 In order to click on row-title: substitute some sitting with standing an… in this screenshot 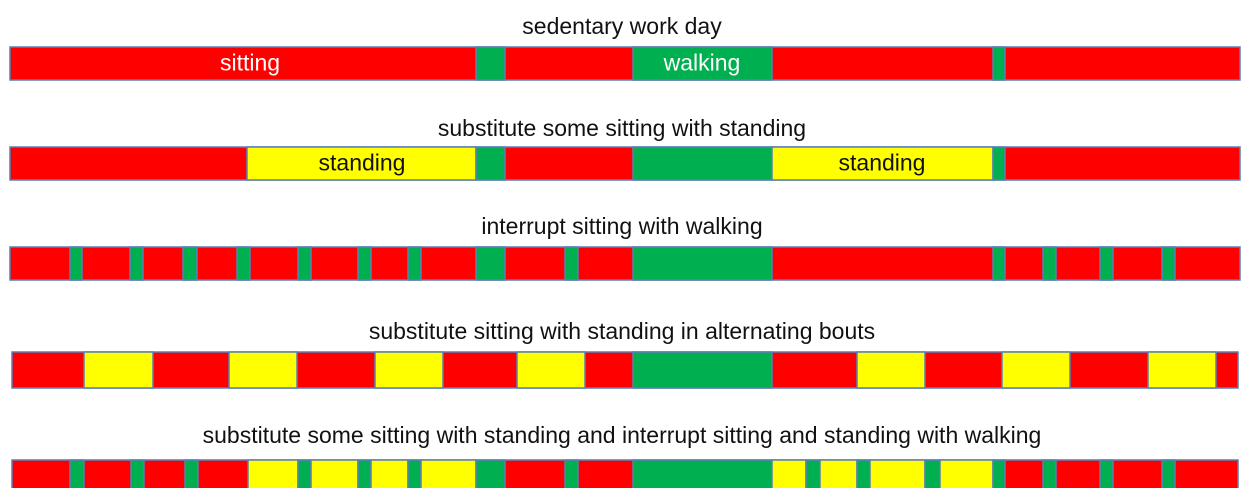, I will do `click(622, 435)`.